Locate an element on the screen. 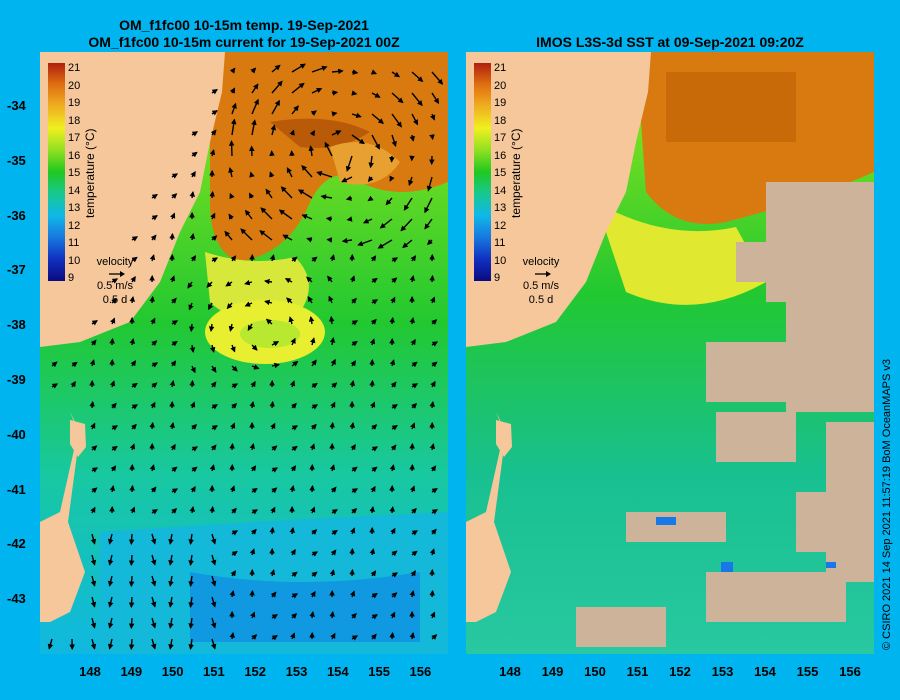 Image resolution: width=900 pixels, height=700 pixels. longitude-label: 153 is located at coordinates (296, 671).